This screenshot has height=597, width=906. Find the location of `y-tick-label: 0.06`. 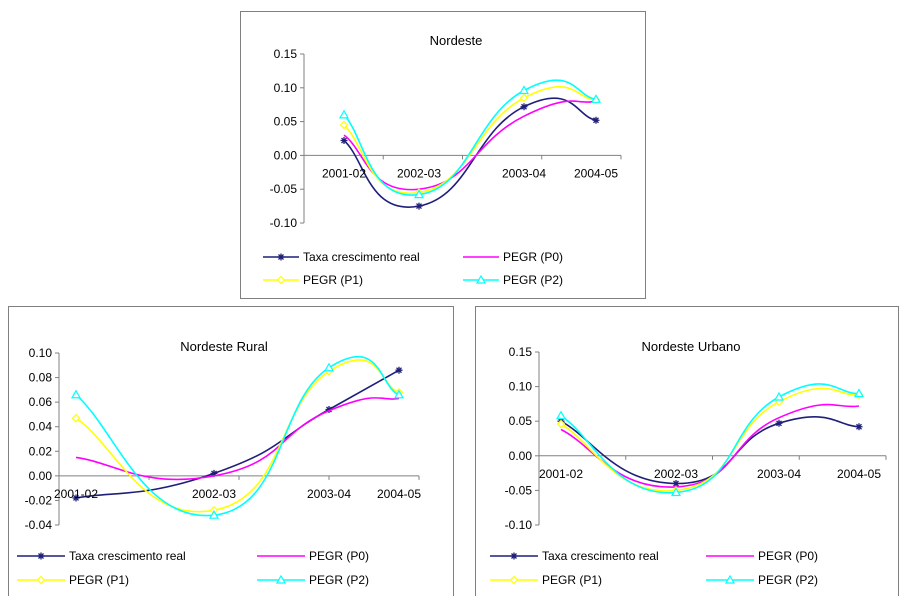

y-tick-label: 0.06 is located at coordinates (41, 402).